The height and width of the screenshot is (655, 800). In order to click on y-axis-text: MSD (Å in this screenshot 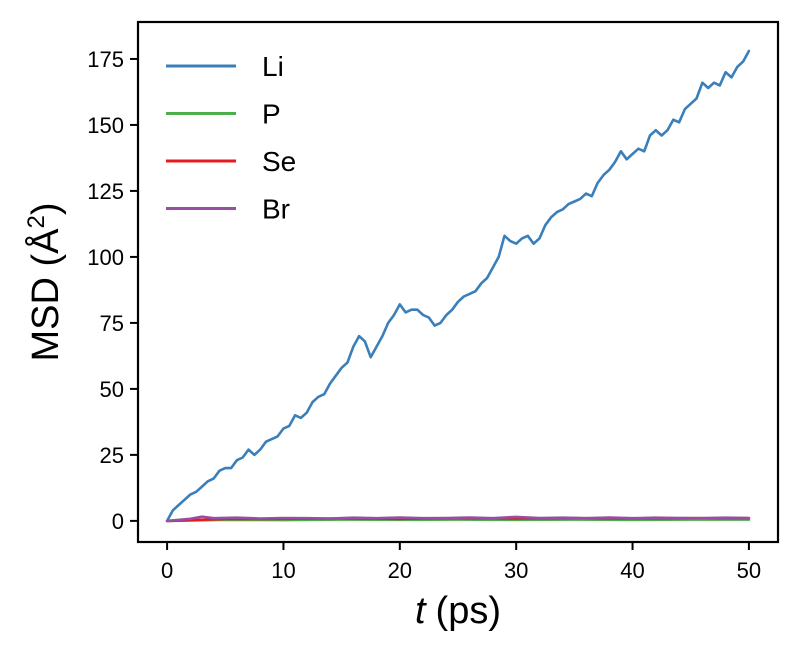, I will do `click(45, 295)`.